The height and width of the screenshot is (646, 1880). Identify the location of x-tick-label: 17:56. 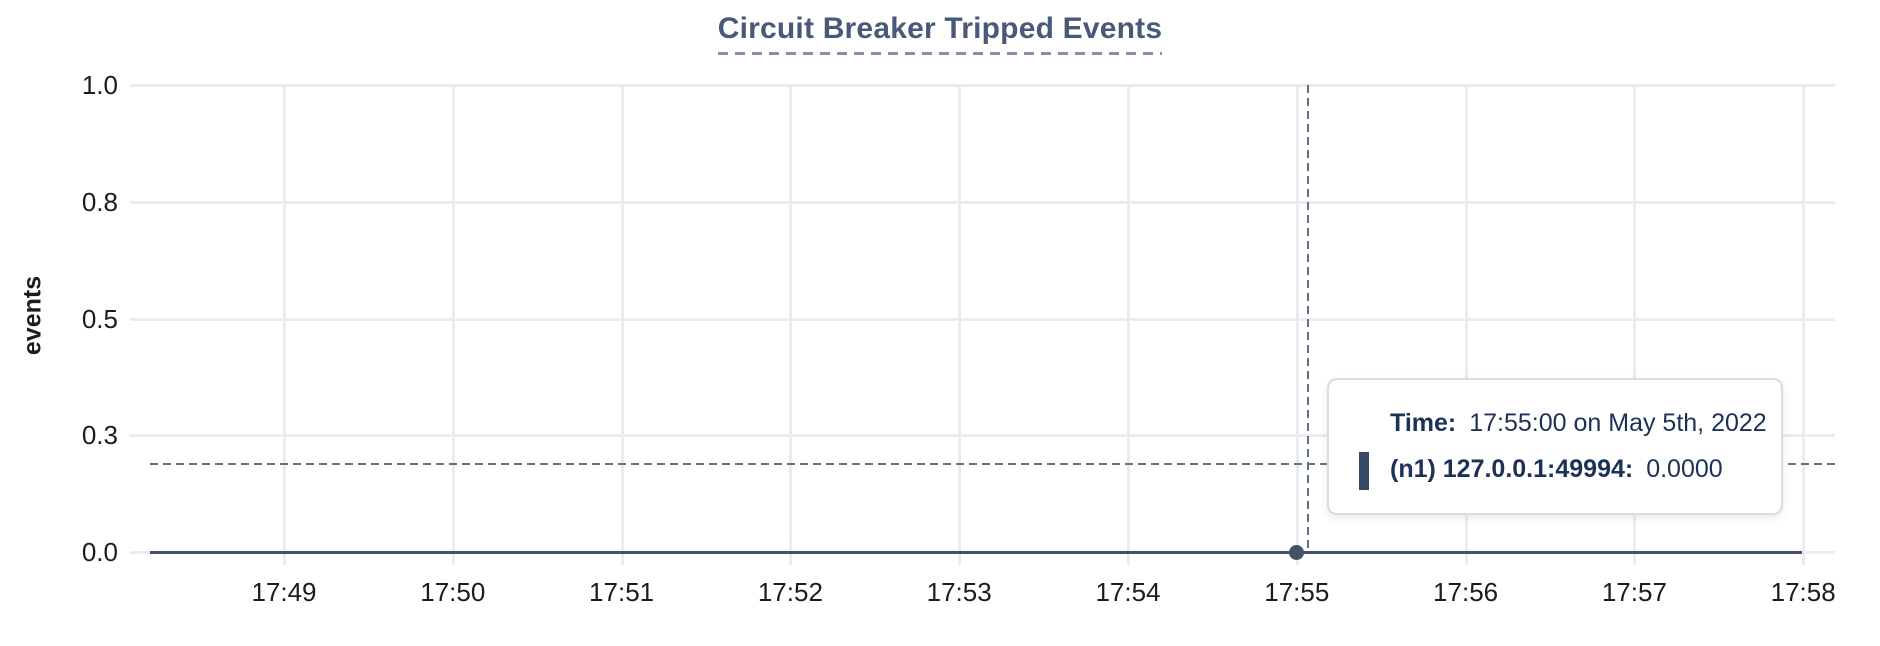
(1466, 592).